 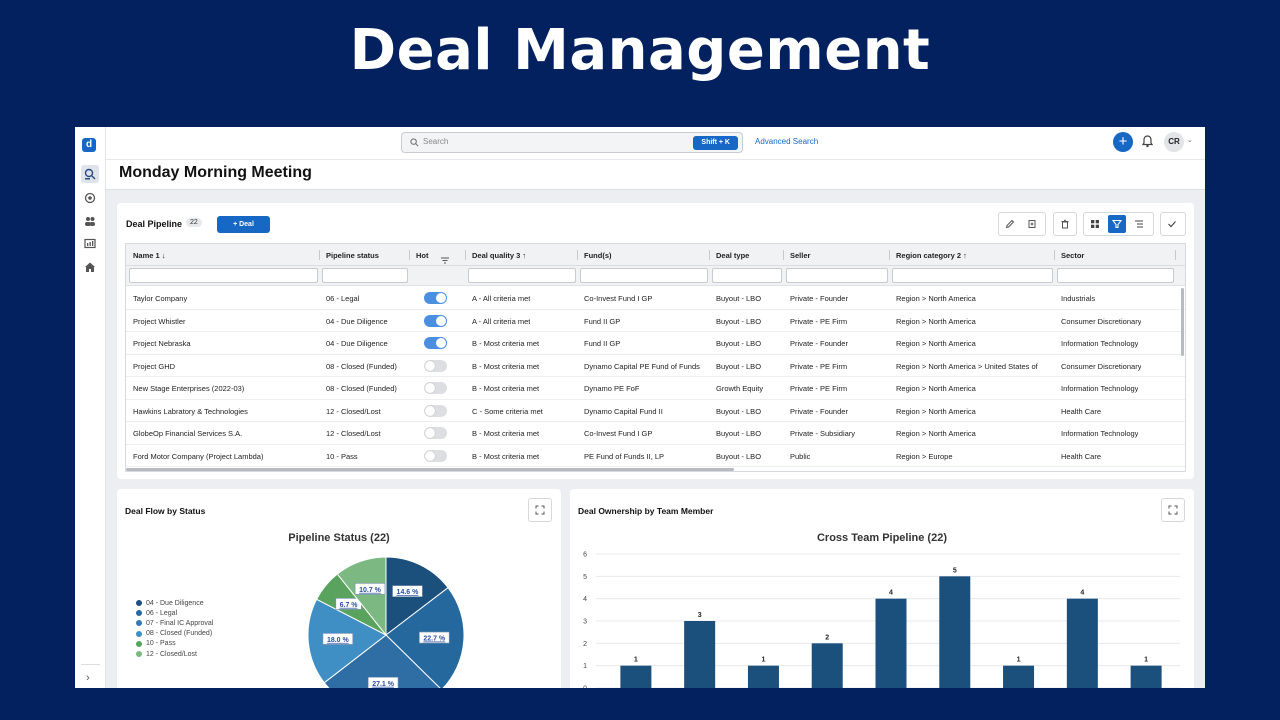 I want to click on legend-item: 07 - Final IC Approval, so click(x=174, y=623).